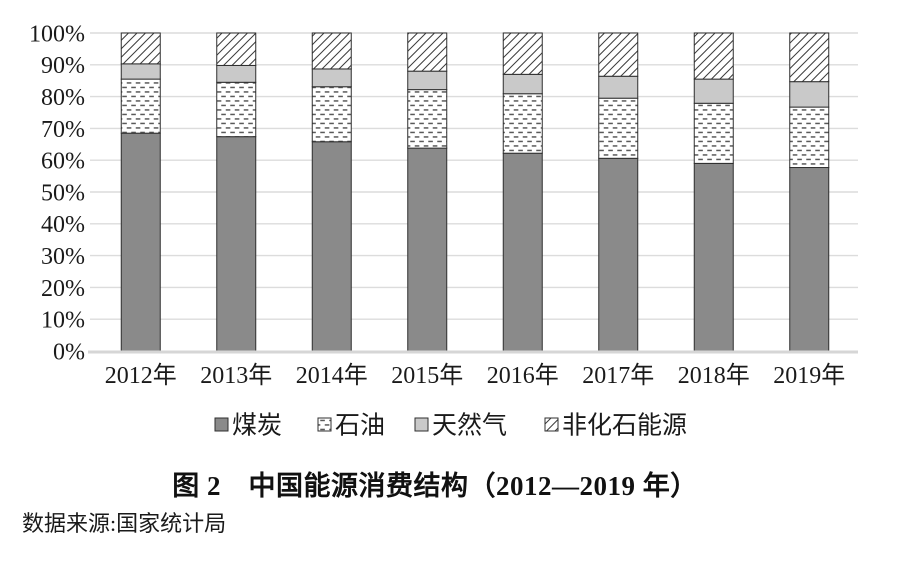  Describe the element at coordinates (551, 424) in the screenshot. I see `legend-swatch-非化石能源` at that location.